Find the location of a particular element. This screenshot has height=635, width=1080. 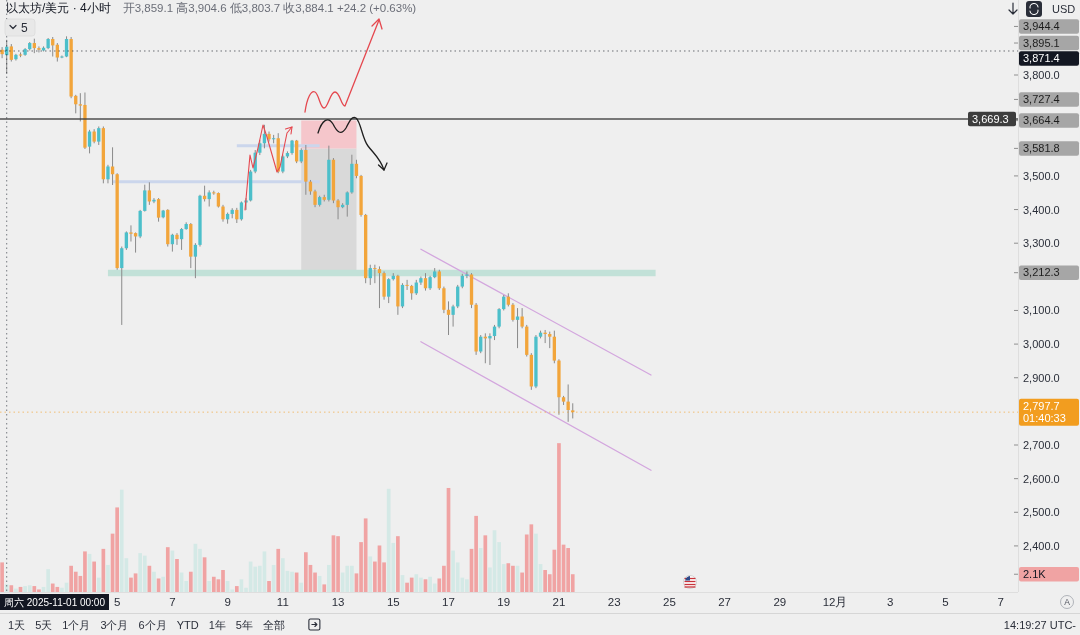

y-tick-label: 2,600.0 is located at coordinates (1041, 478).